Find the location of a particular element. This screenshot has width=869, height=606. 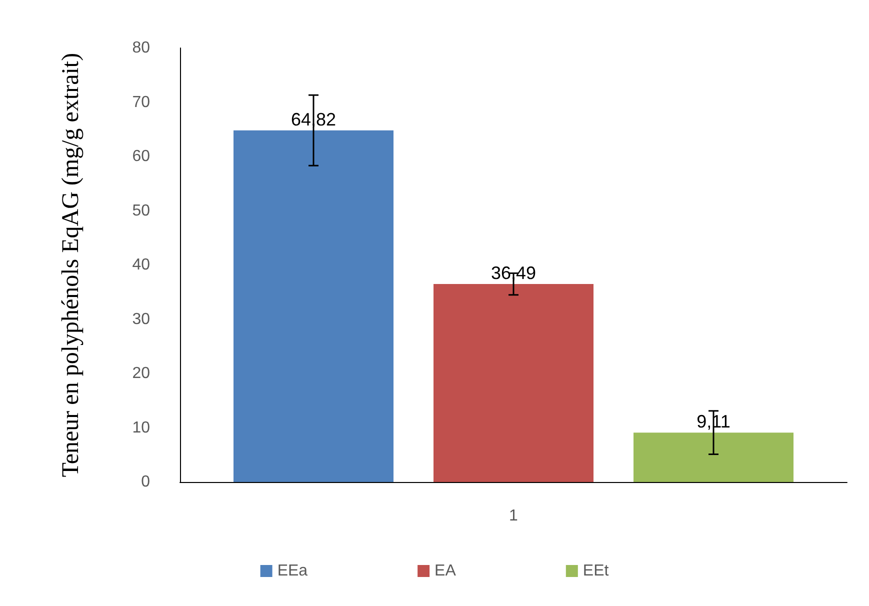

legend-label: EEa is located at coordinates (292, 571).